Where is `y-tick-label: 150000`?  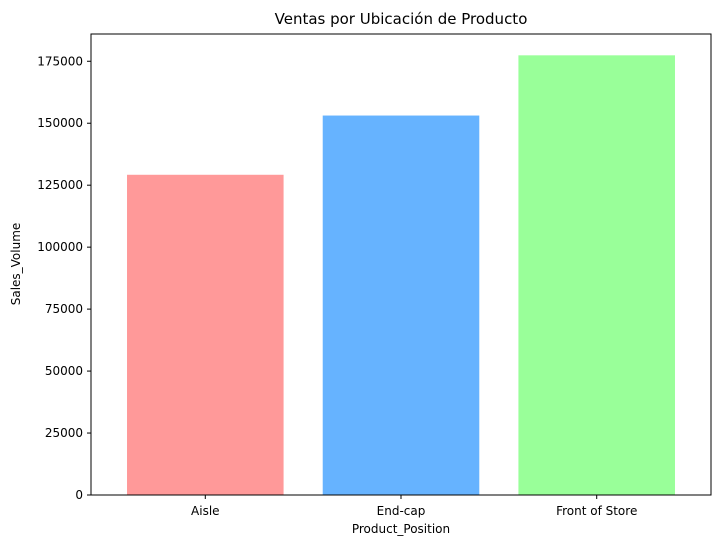
y-tick-label: 150000 is located at coordinates (60, 123).